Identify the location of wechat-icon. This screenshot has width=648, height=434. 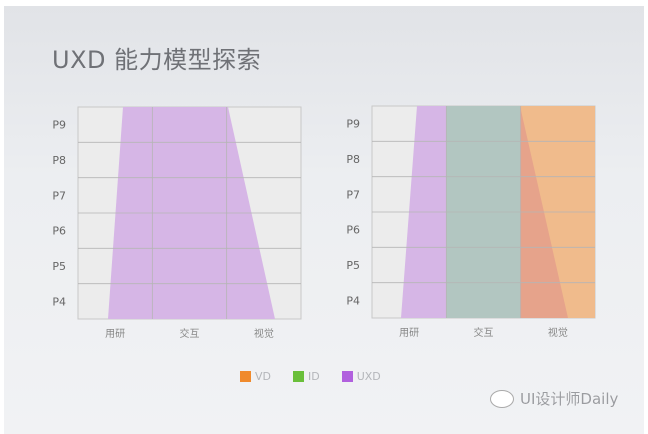
(502, 398).